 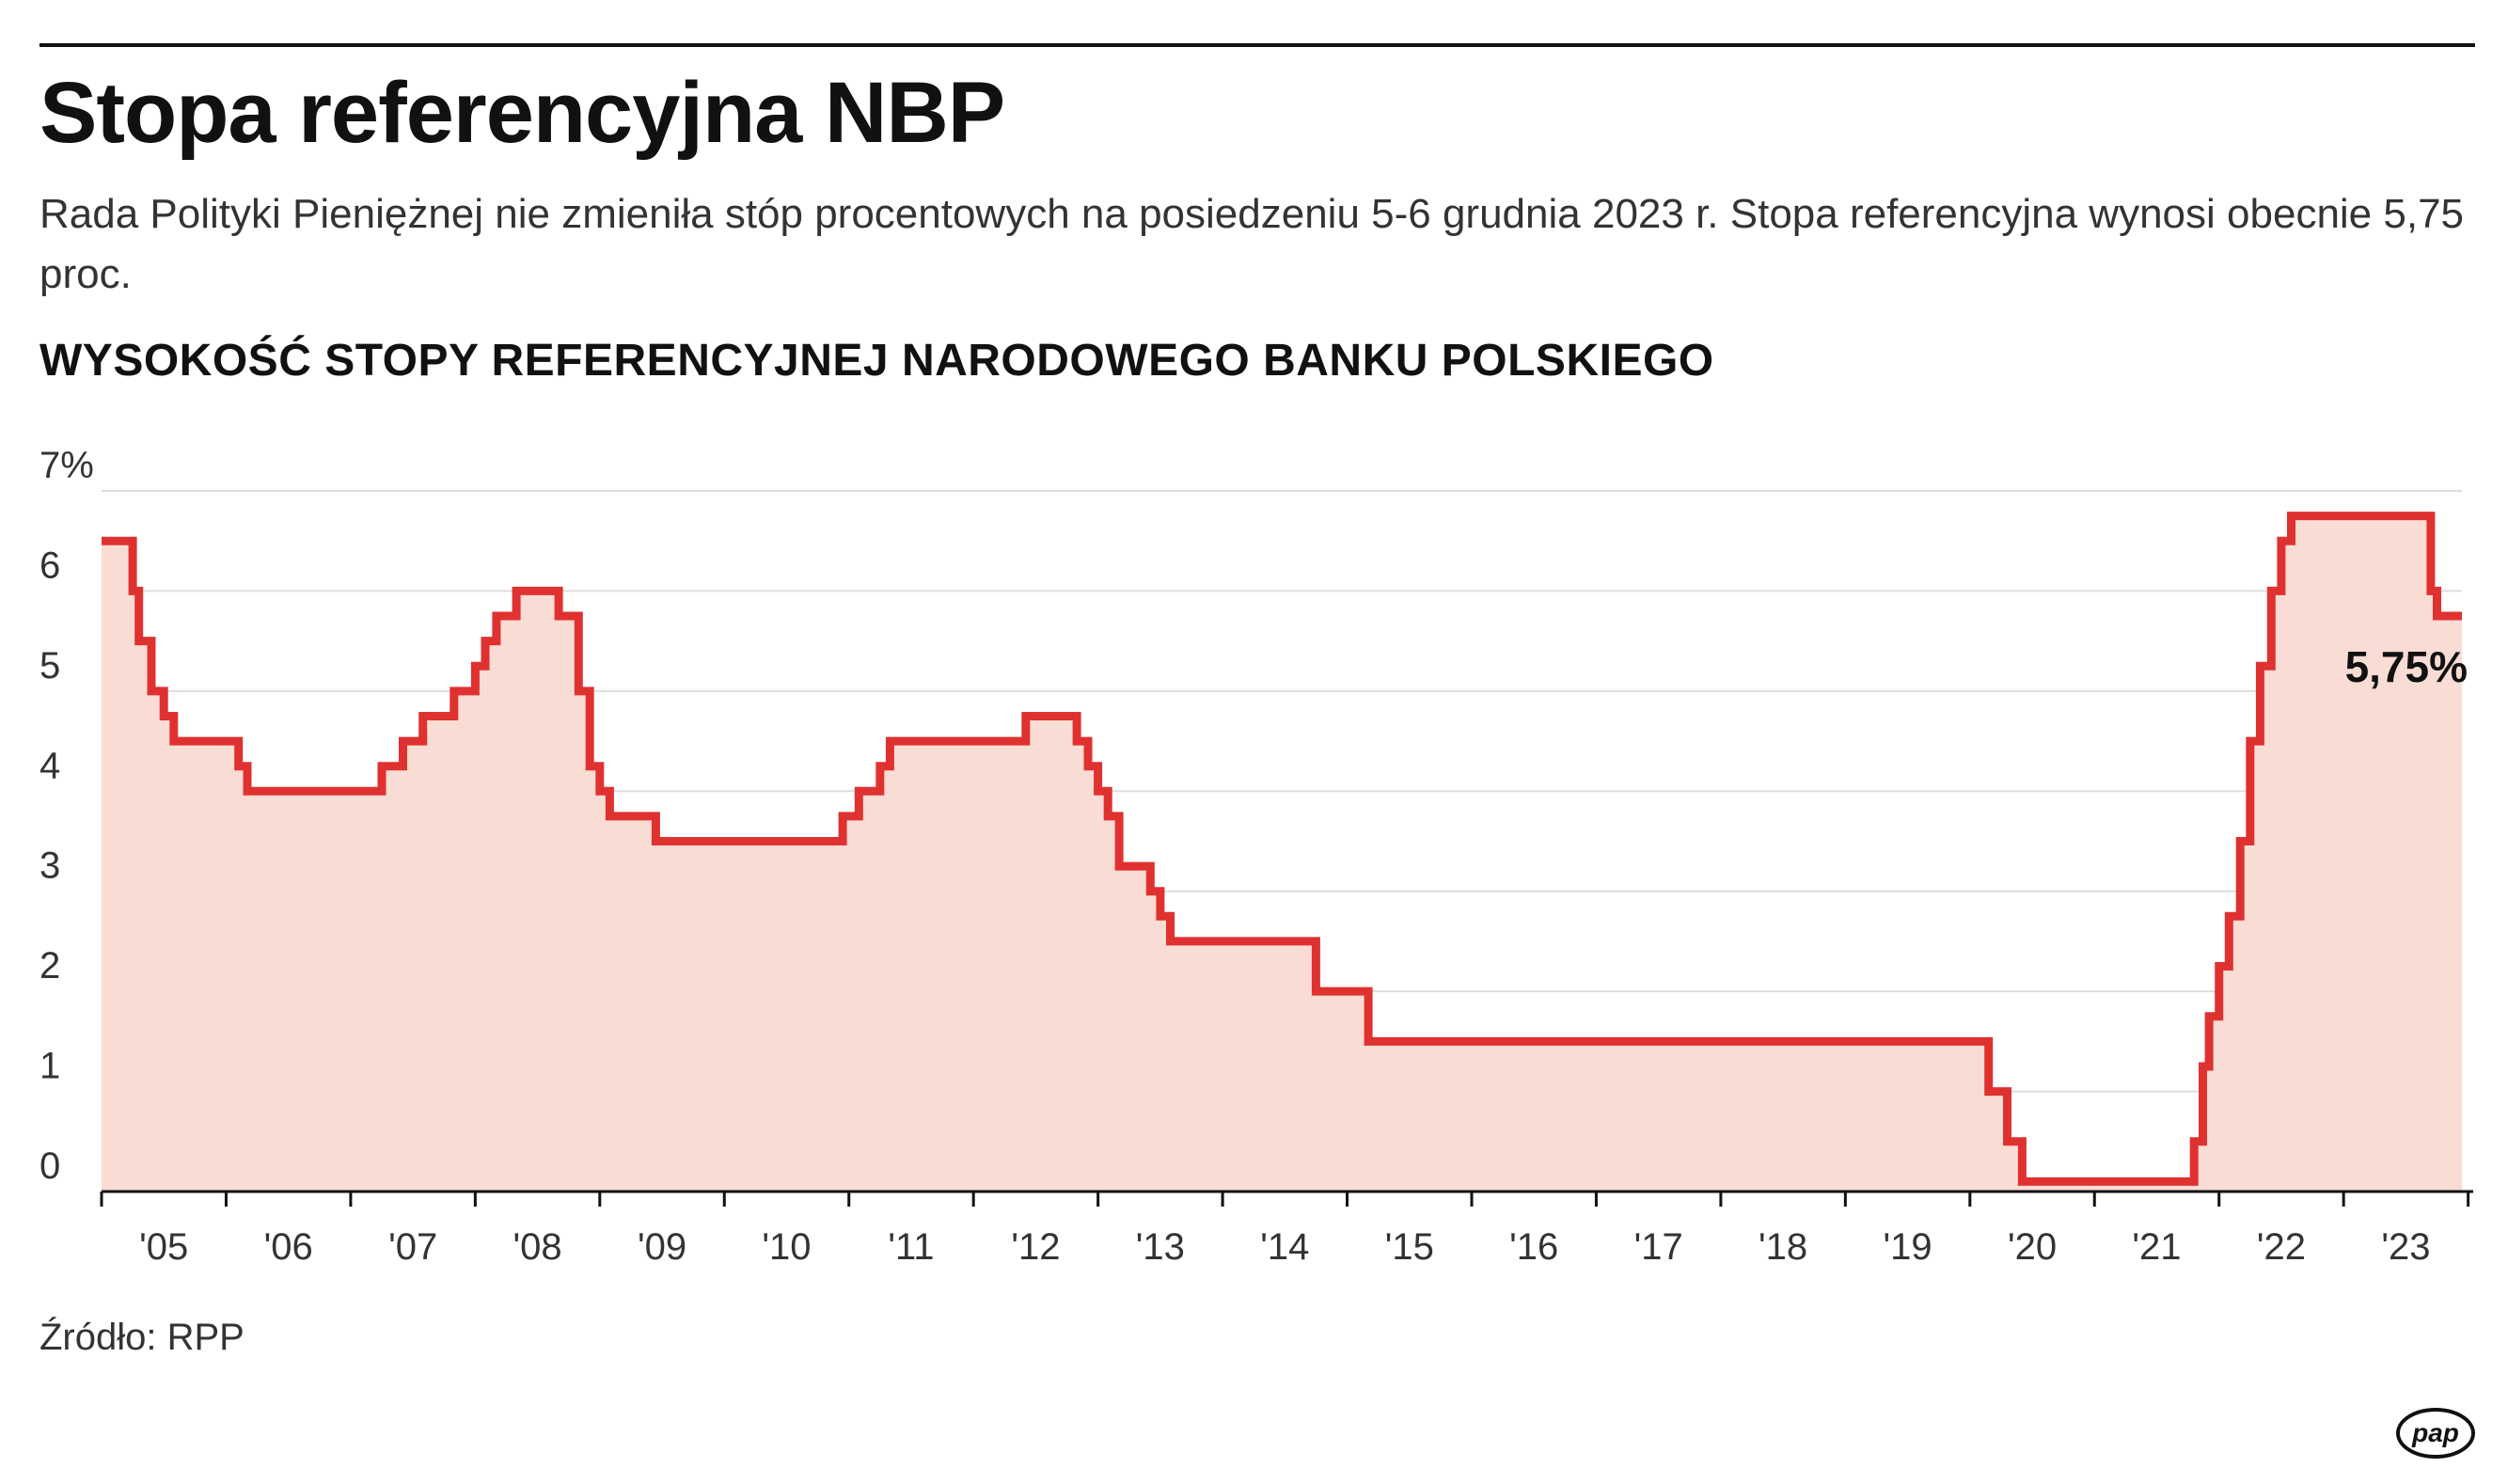 I want to click on x-tick-label: '22, so click(x=2281, y=1247).